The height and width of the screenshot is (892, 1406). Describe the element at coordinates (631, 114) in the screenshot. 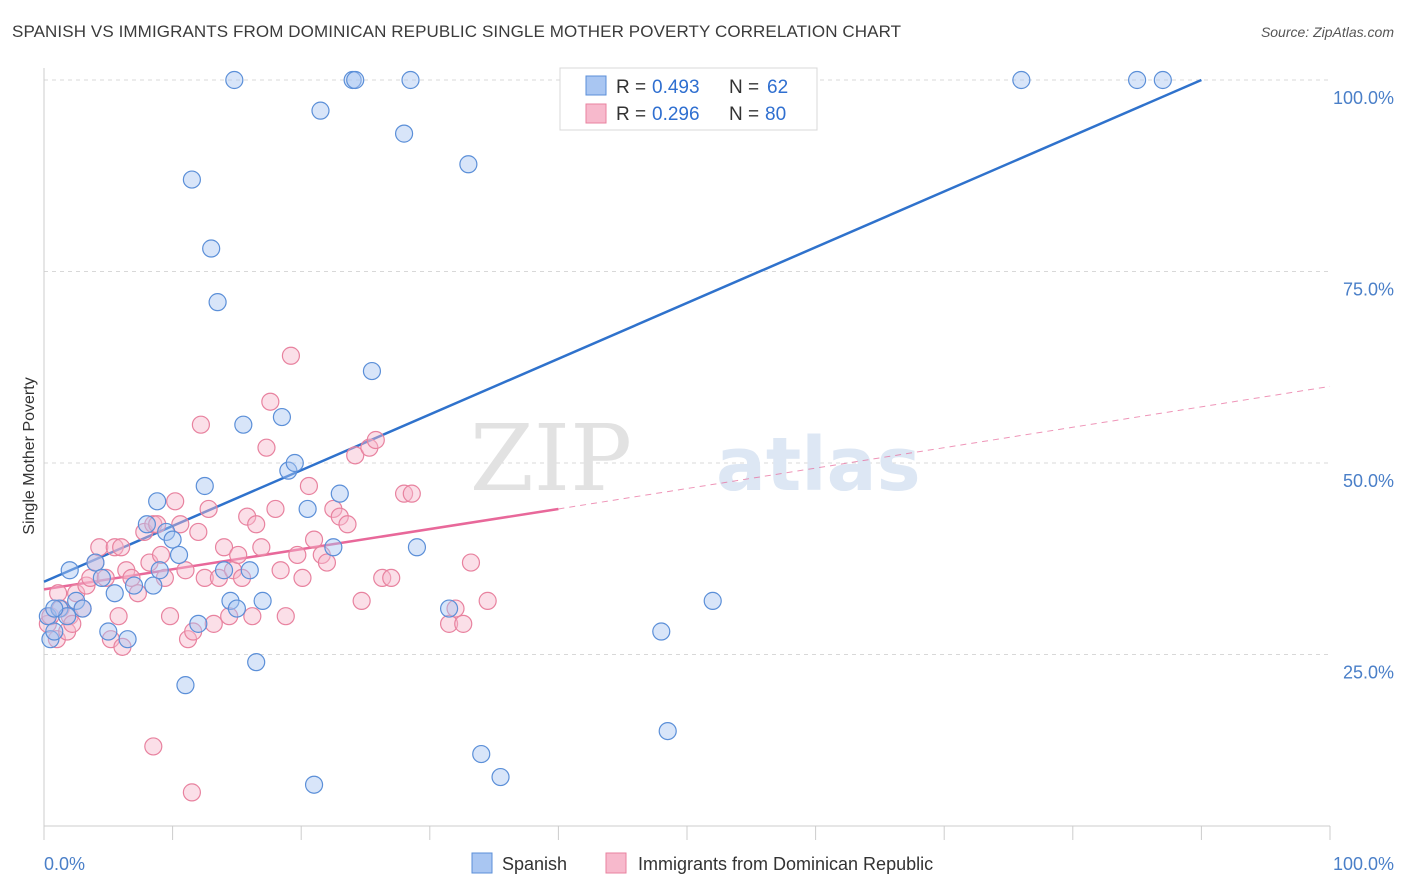

I see `stats-r-label-dominican: R =` at that location.